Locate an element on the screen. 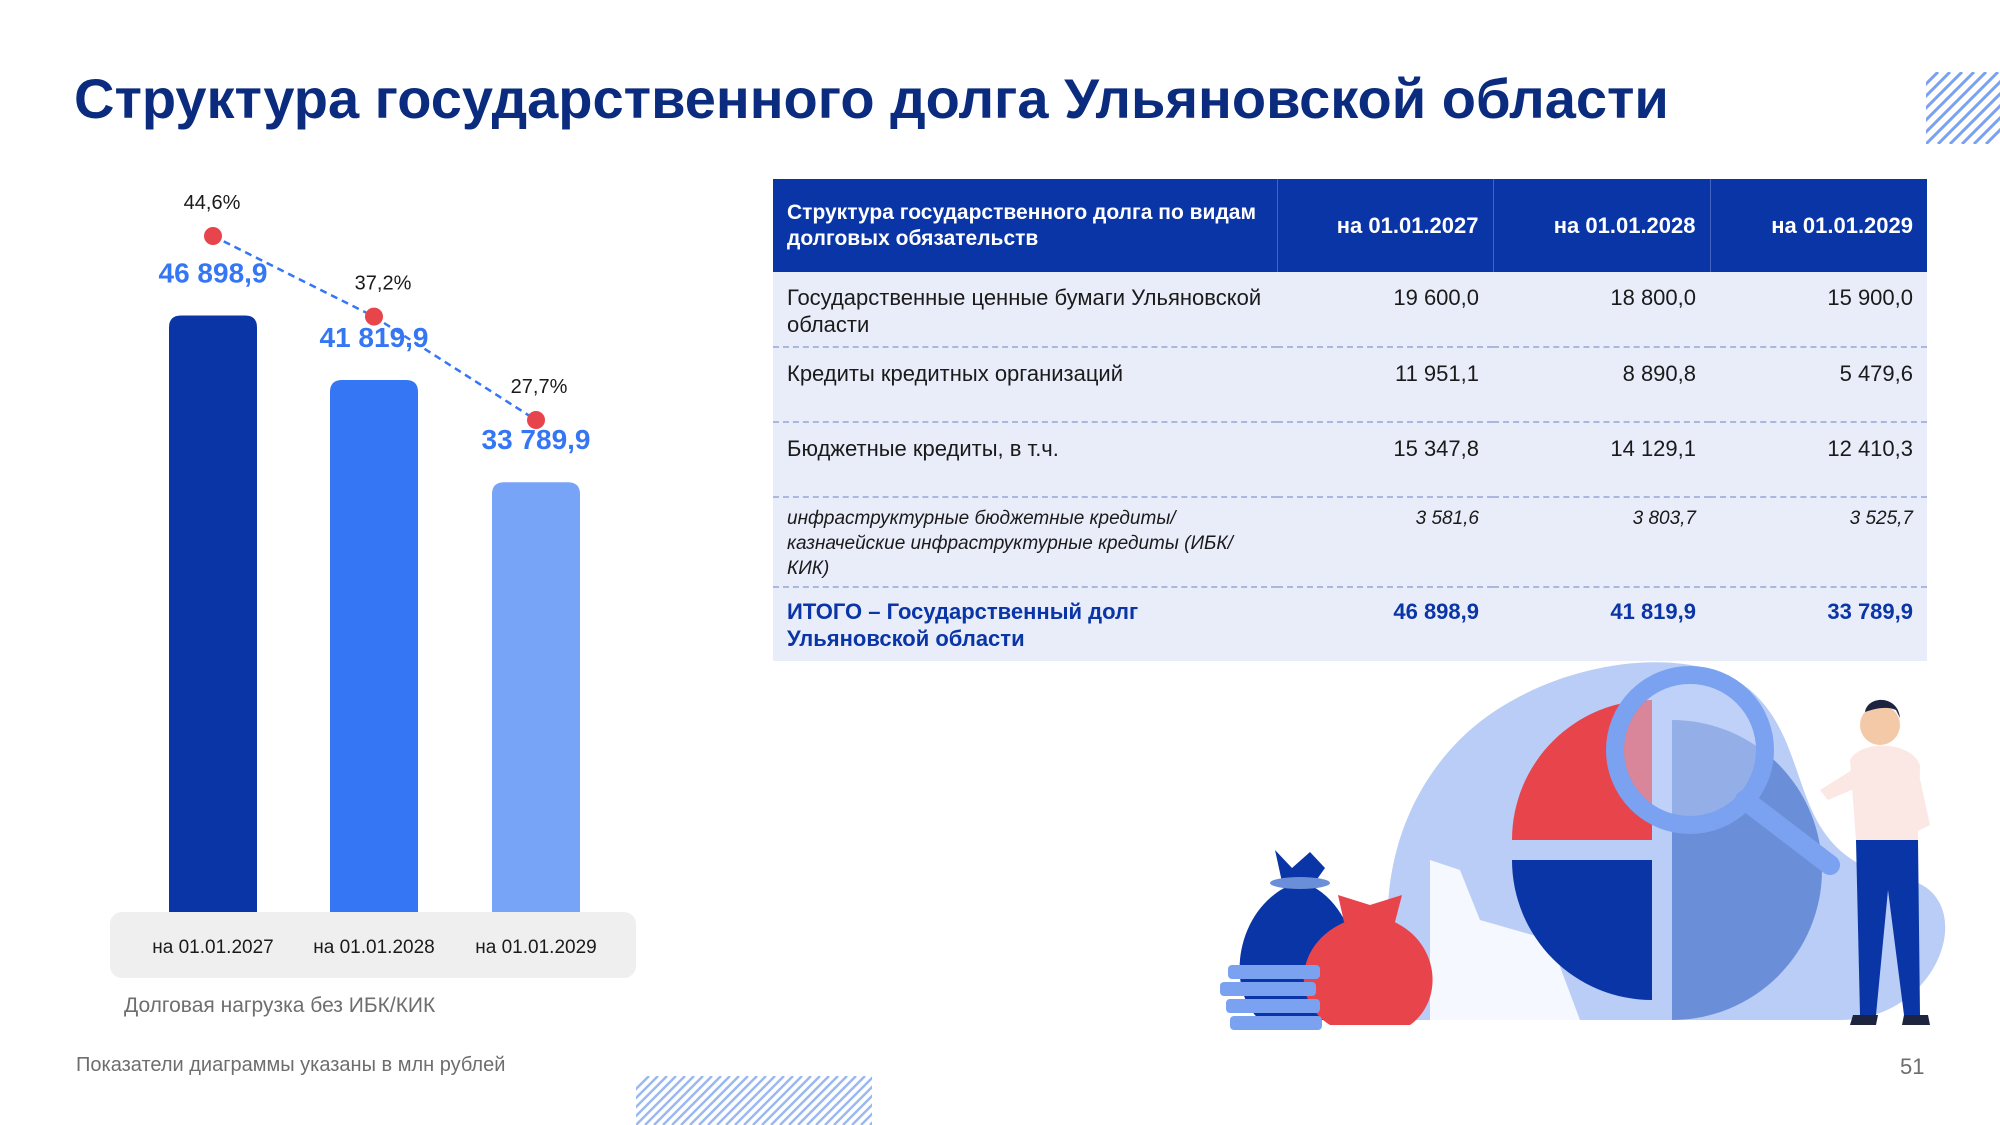 This screenshot has height=1125, width=2000. cell-2029: 3 525,7 is located at coordinates (1818, 542).